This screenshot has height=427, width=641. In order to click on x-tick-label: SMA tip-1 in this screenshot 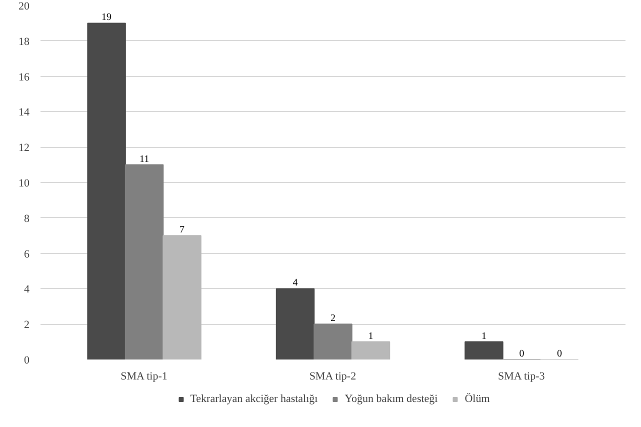, I will do `click(144, 376)`.